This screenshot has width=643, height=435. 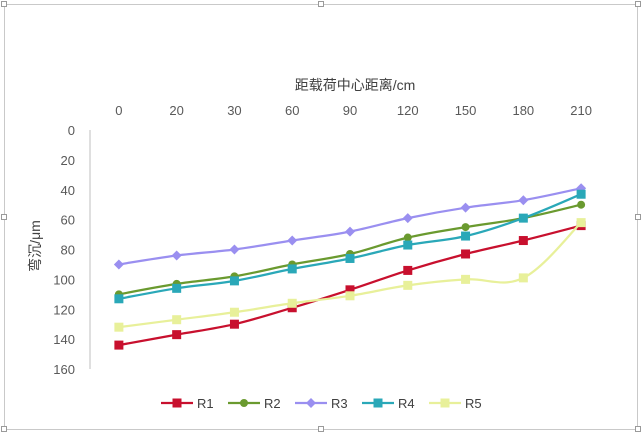 What do you see at coordinates (406, 403) in the screenshot?
I see `legend-label-r4: R4` at bounding box center [406, 403].